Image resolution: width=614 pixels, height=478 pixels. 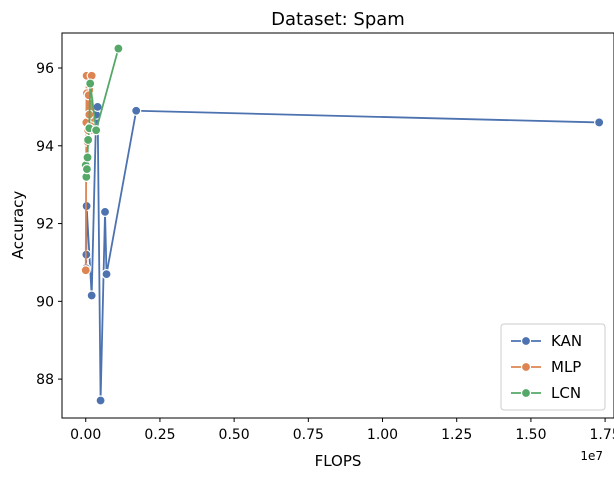 What do you see at coordinates (382, 435) in the screenshot?
I see `x-tick-label: 1.00` at bounding box center [382, 435].